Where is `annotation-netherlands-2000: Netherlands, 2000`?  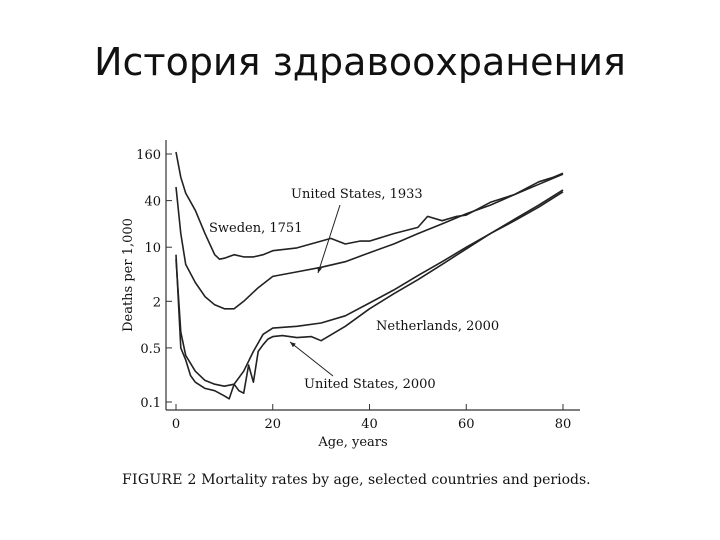
annotation-netherlands-2000: Netherlands, 2000 is located at coordinates (437, 326).